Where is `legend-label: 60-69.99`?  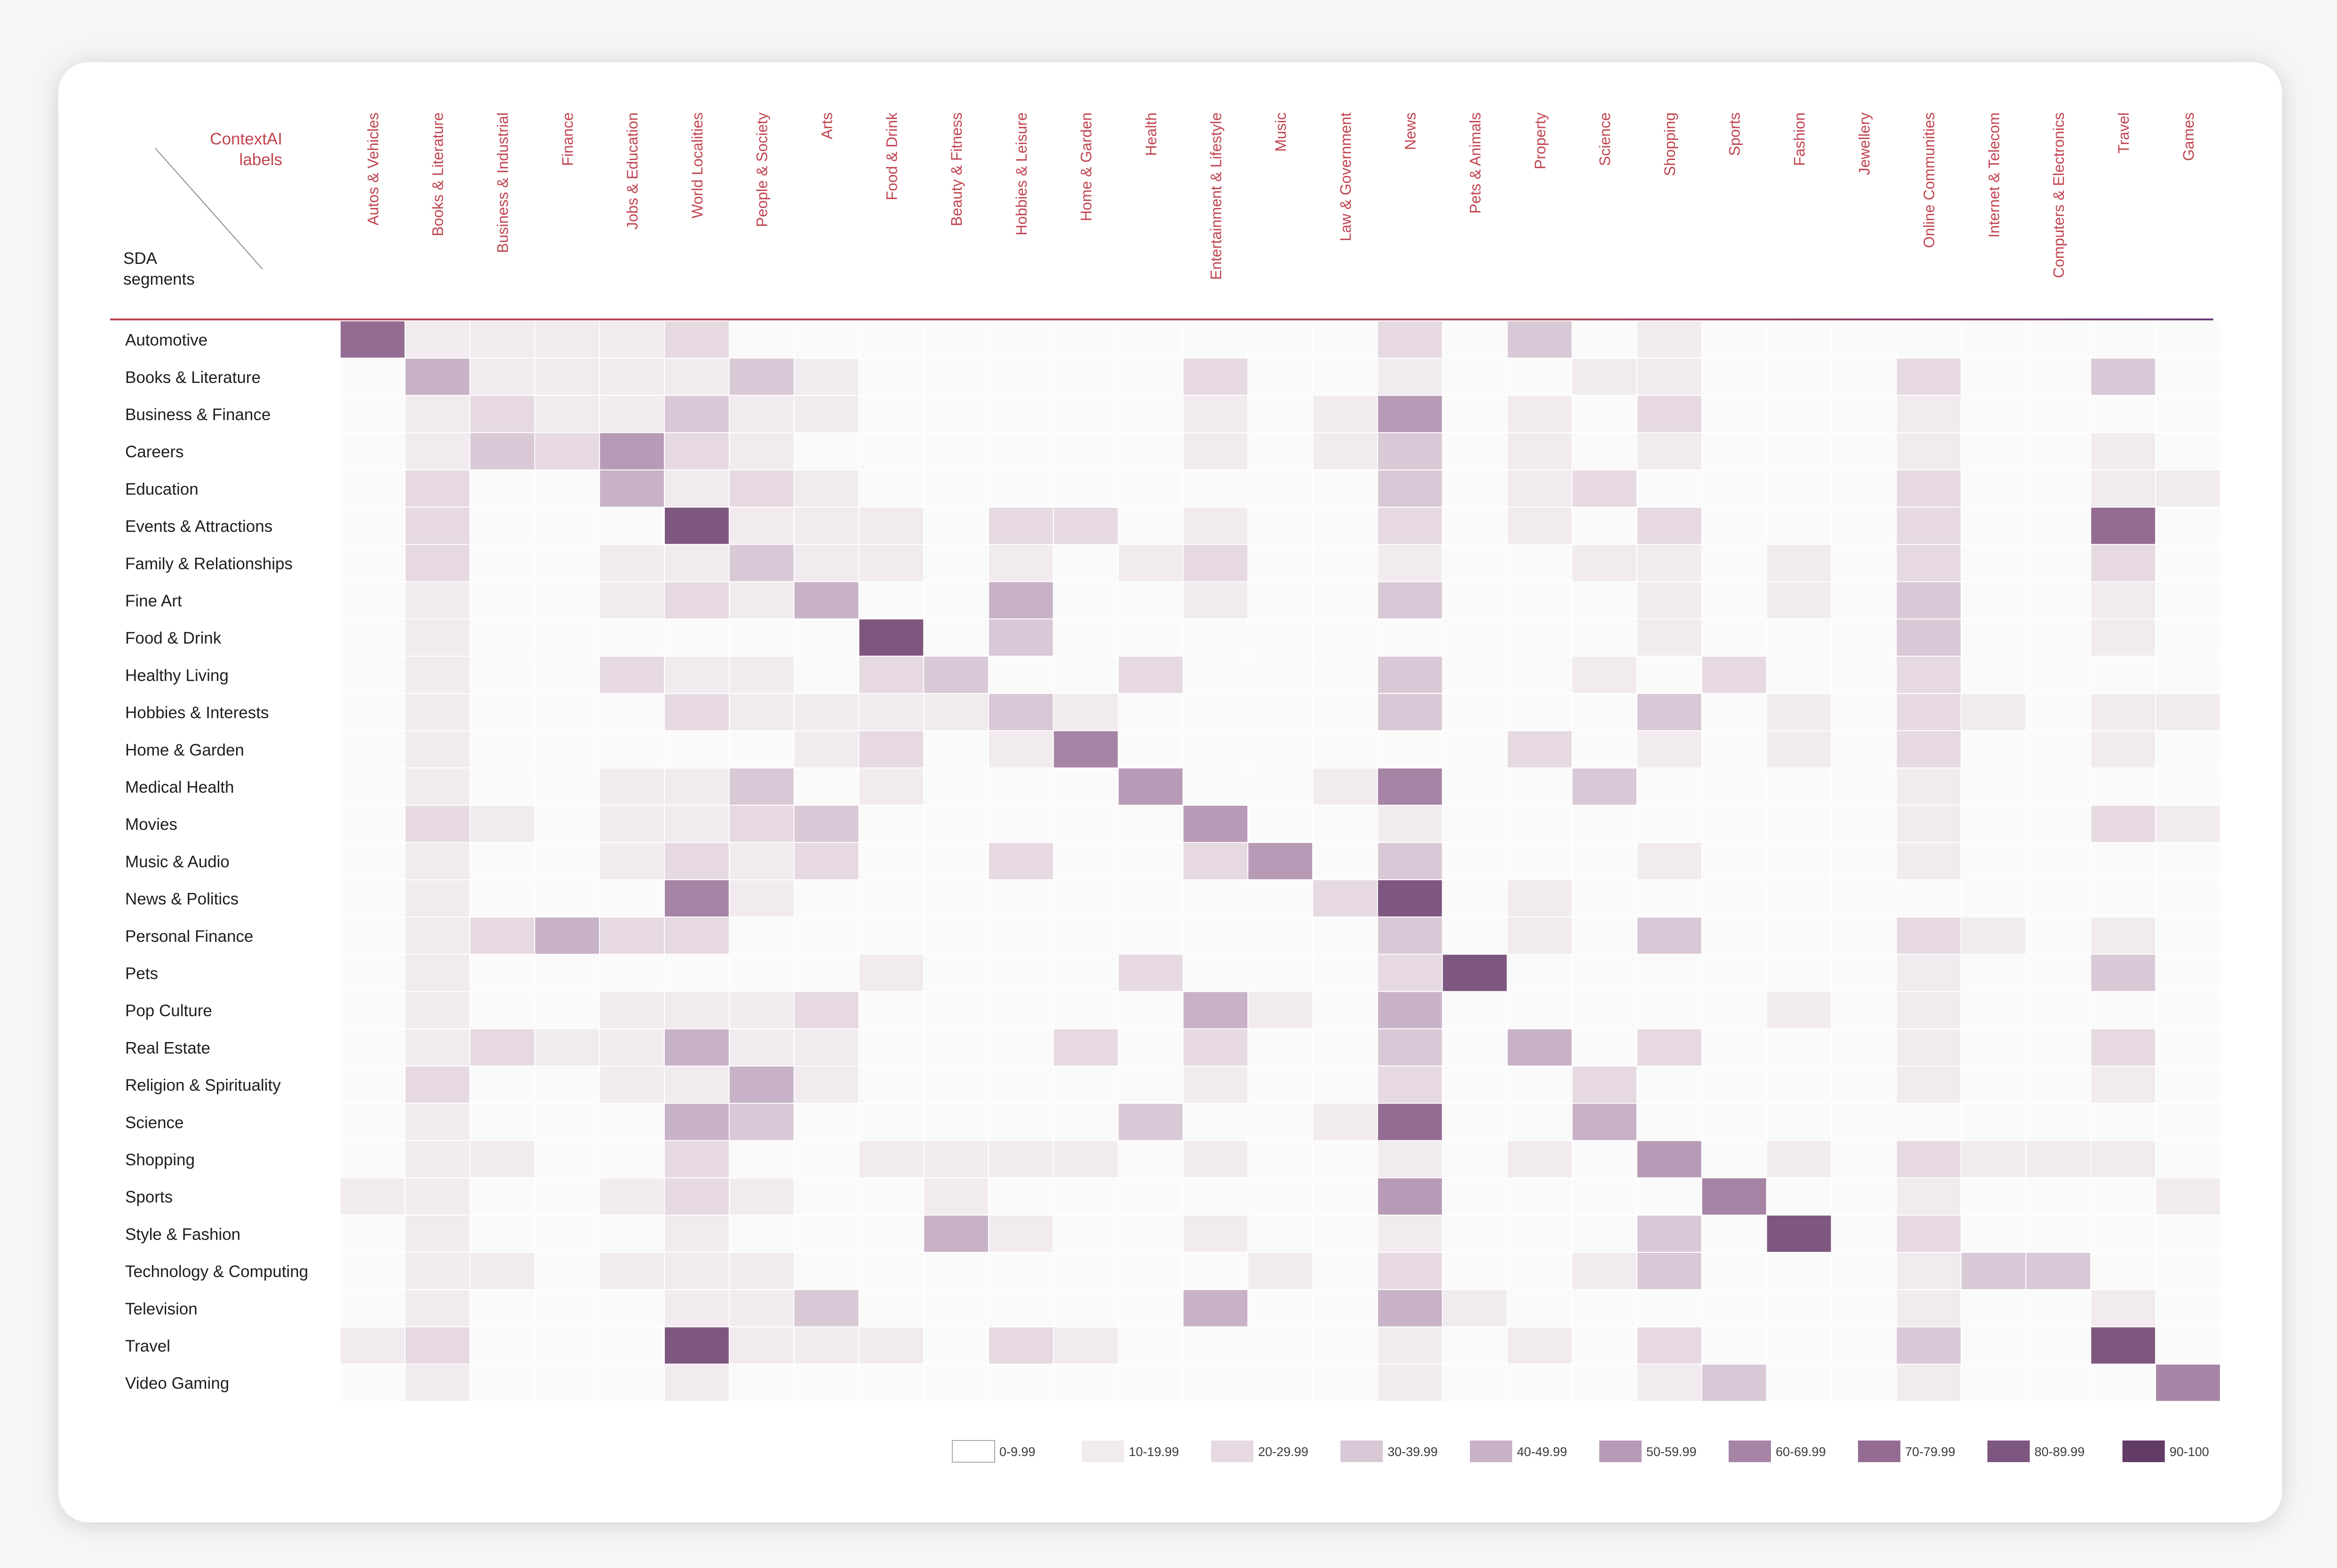
legend-label: 60-69.99 is located at coordinates (1801, 1452).